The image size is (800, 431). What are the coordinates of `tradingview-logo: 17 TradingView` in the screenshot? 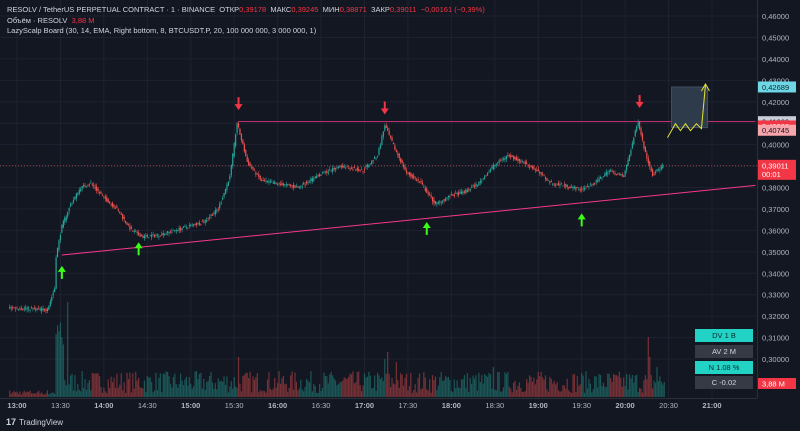 It's located at (34, 422).